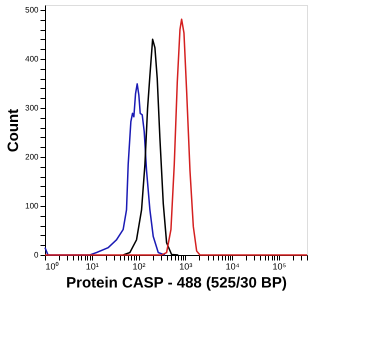  What do you see at coordinates (139, 267) in the screenshot?
I see `x-tick-label: 10²` at bounding box center [139, 267].